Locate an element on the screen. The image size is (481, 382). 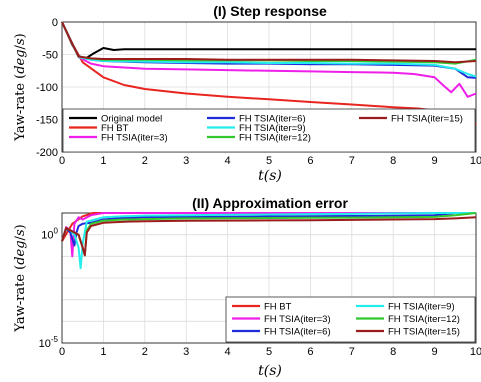
series-line-fh-tsia-iter-6- is located at coordinates (268, 229).